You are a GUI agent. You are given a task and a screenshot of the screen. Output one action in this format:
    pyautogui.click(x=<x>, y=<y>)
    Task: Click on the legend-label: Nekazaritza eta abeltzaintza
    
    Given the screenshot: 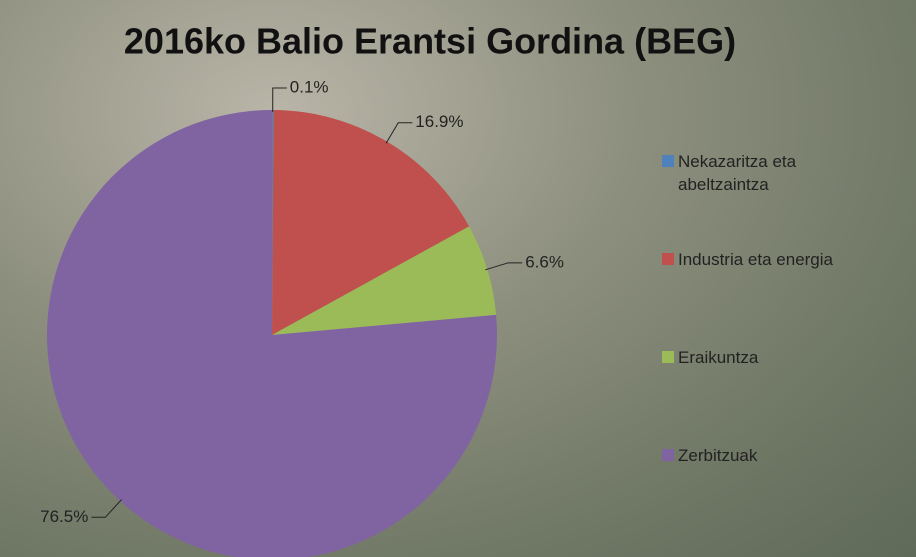 What is the action you would take?
    pyautogui.click(x=737, y=173)
    